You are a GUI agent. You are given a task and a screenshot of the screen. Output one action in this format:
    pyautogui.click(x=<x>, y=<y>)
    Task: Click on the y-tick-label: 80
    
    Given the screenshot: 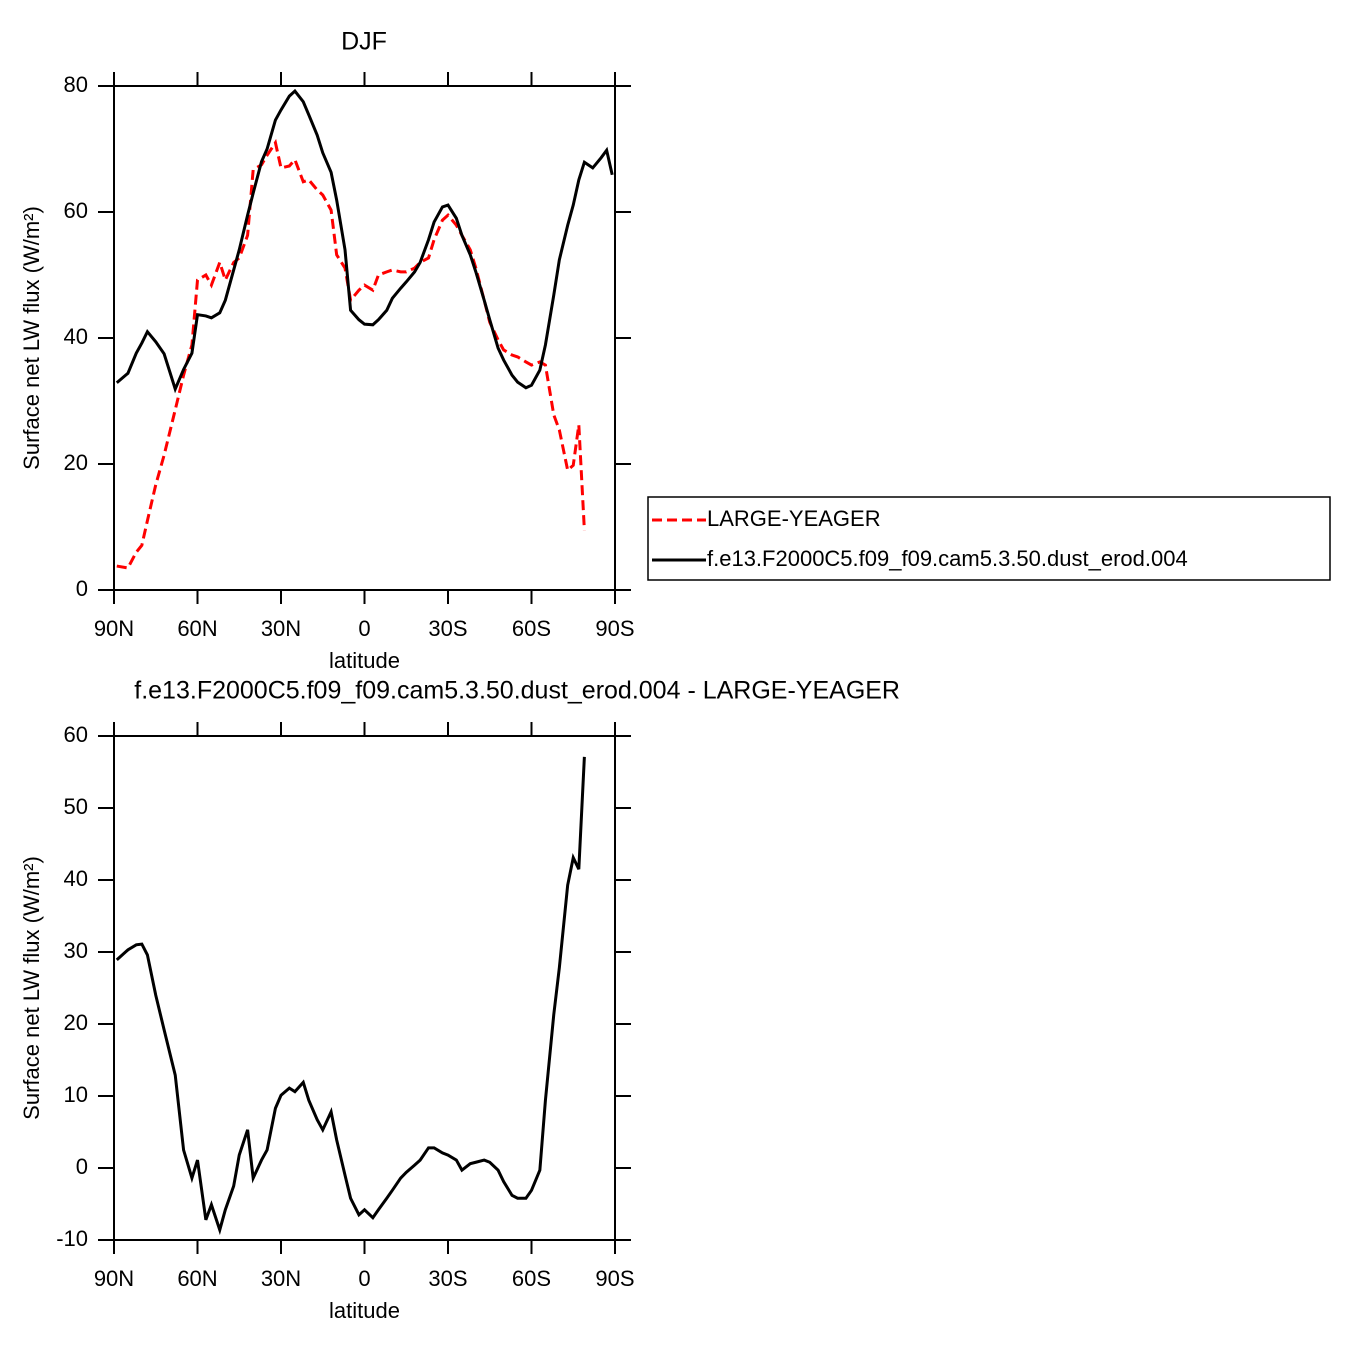 What is the action you would take?
    pyautogui.click(x=76, y=84)
    